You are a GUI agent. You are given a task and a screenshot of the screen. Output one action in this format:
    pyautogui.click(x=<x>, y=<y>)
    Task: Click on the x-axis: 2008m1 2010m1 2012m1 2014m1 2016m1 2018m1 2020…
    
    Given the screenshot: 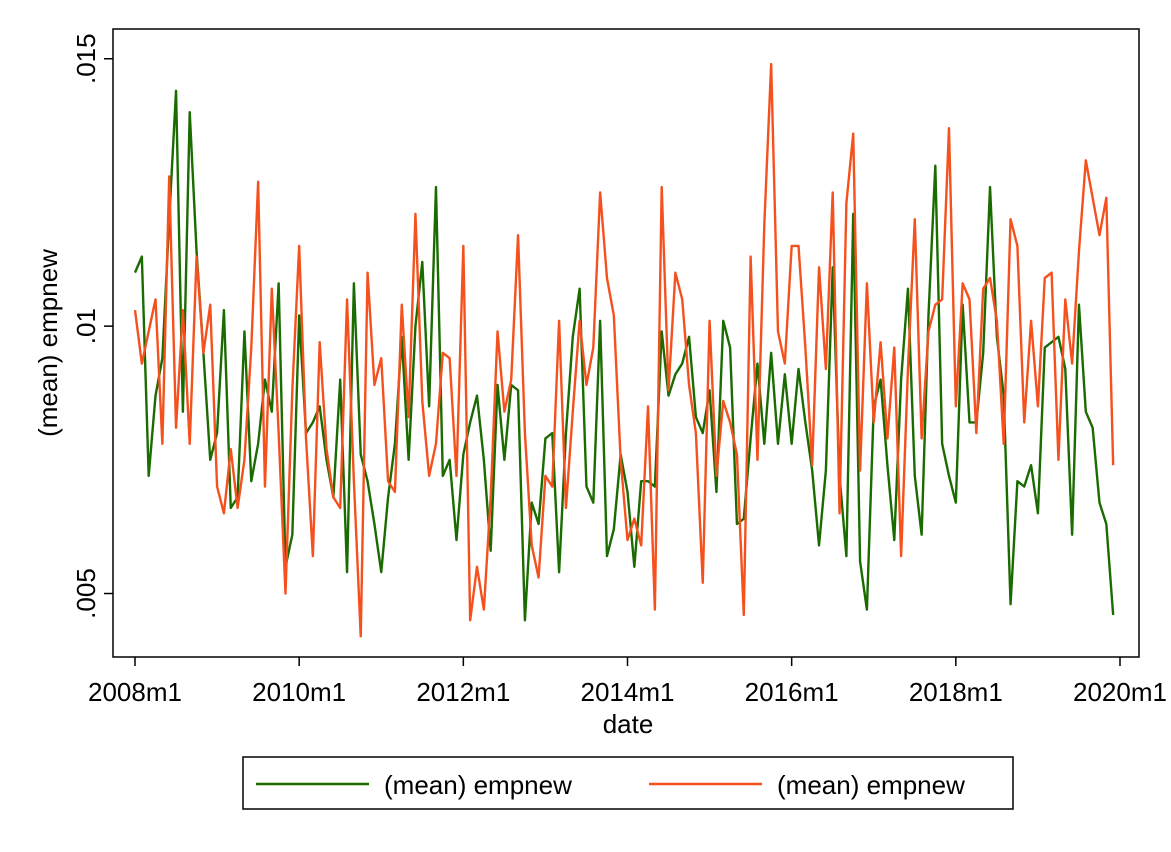 What is the action you would take?
    pyautogui.click(x=627, y=682)
    